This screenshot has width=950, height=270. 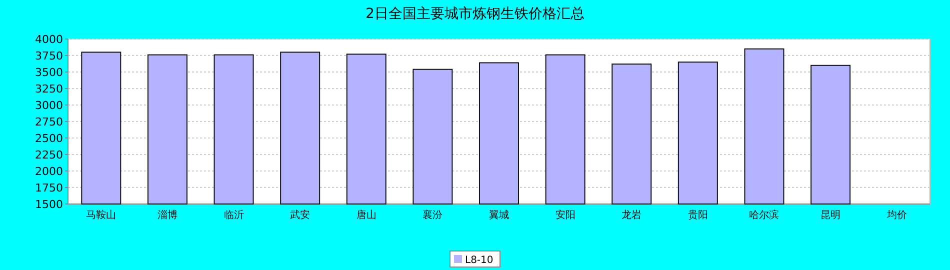 What do you see at coordinates (432, 215) in the screenshot?
I see `x-tick-label: 襄汾` at bounding box center [432, 215].